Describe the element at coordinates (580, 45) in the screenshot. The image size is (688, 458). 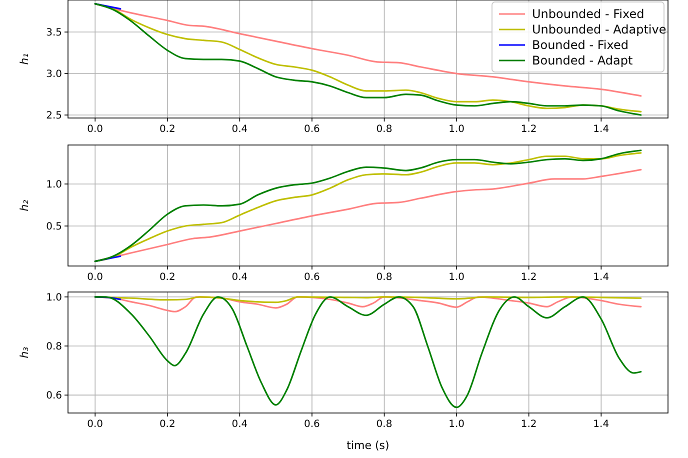
I see `legend-label: Bounded - Fixed` at that location.